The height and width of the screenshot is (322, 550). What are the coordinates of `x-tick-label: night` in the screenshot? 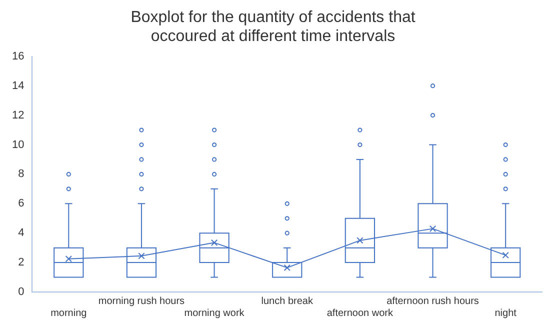 It's located at (505, 313).